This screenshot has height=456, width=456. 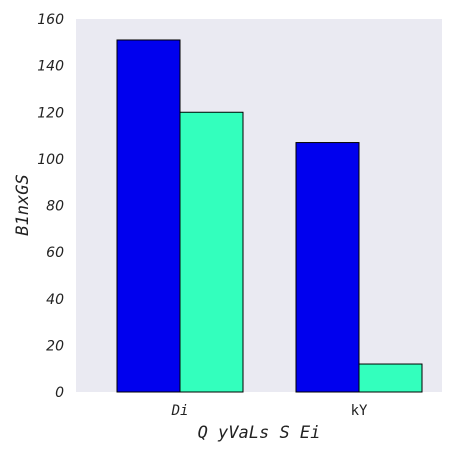 I want to click on y-tick-label: 120, so click(x=50, y=113).